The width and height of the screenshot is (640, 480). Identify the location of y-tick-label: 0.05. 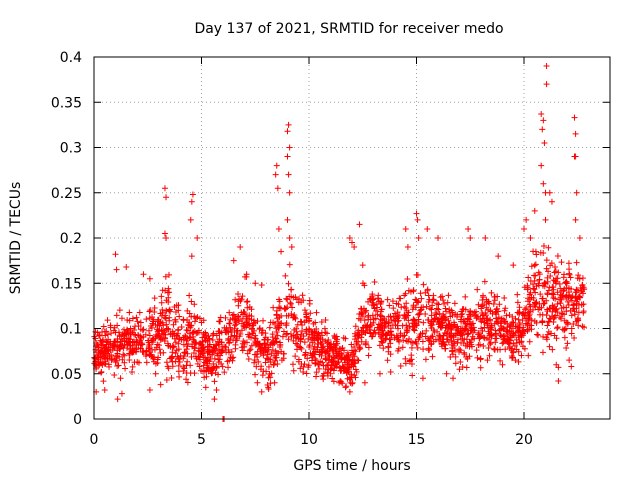
(66, 375).